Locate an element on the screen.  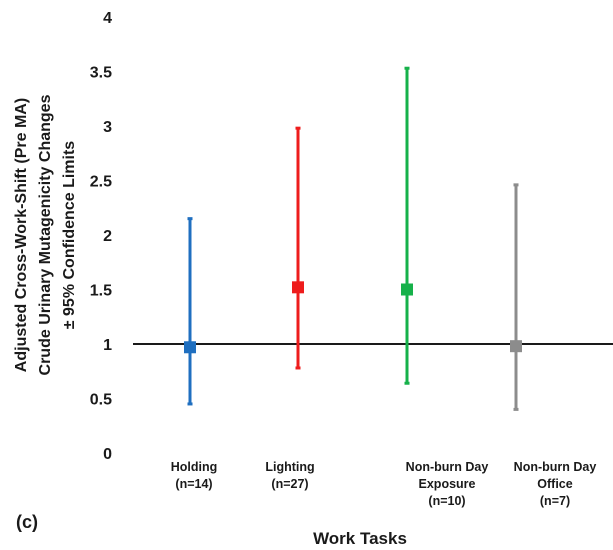
y-tick-label: 2.5 is located at coordinates (101, 182).